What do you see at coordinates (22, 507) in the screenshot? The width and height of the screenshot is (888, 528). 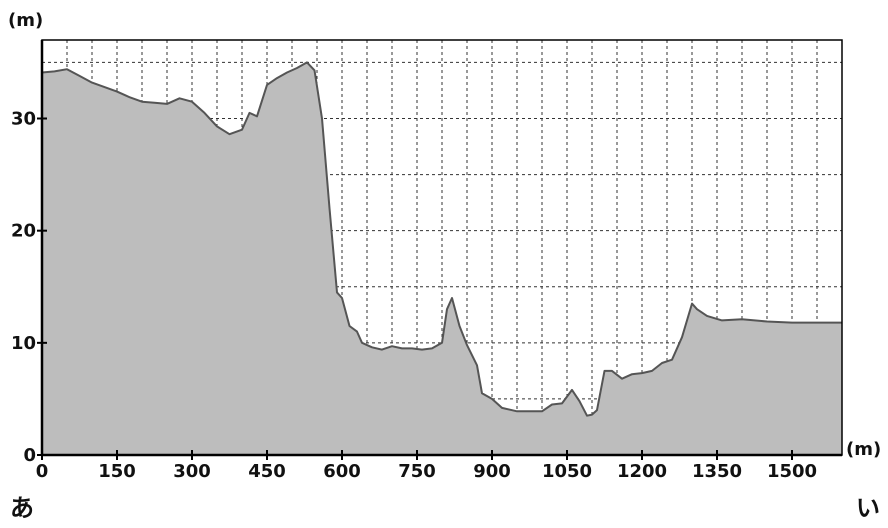 I see `corner-label-left: あ` at bounding box center [22, 507].